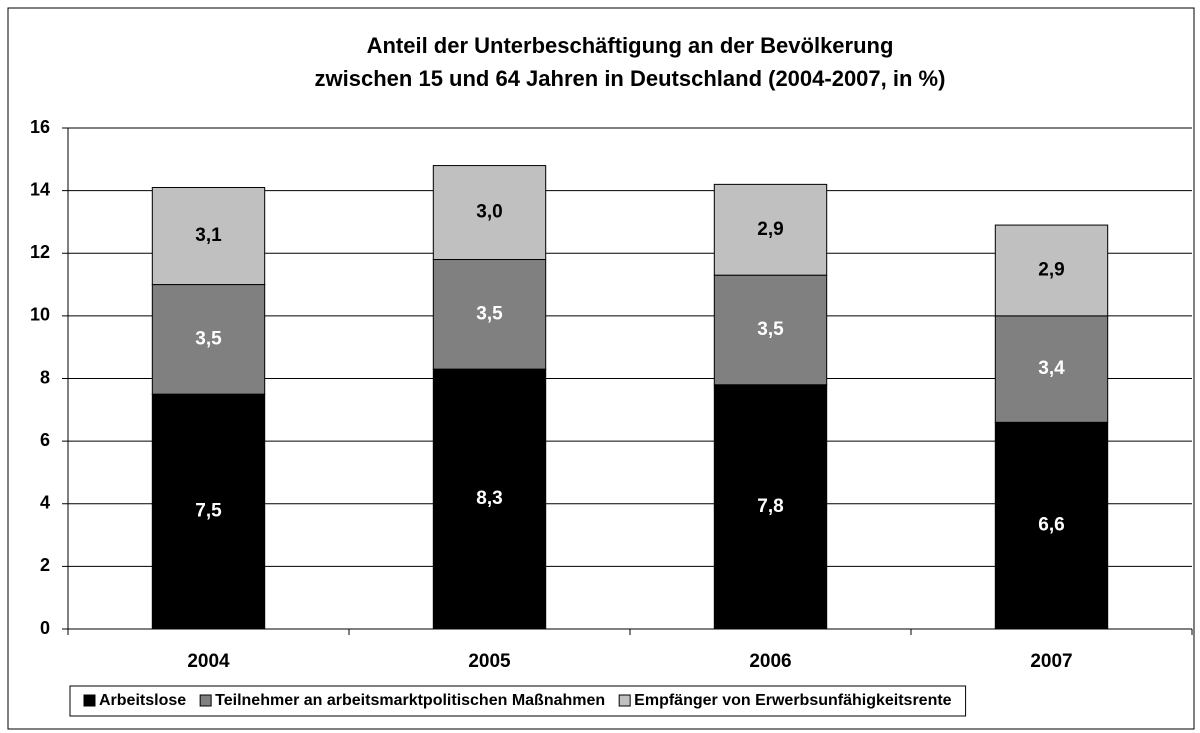 This screenshot has height=733, width=1200. I want to click on data-label: 6,6, so click(1051, 525).